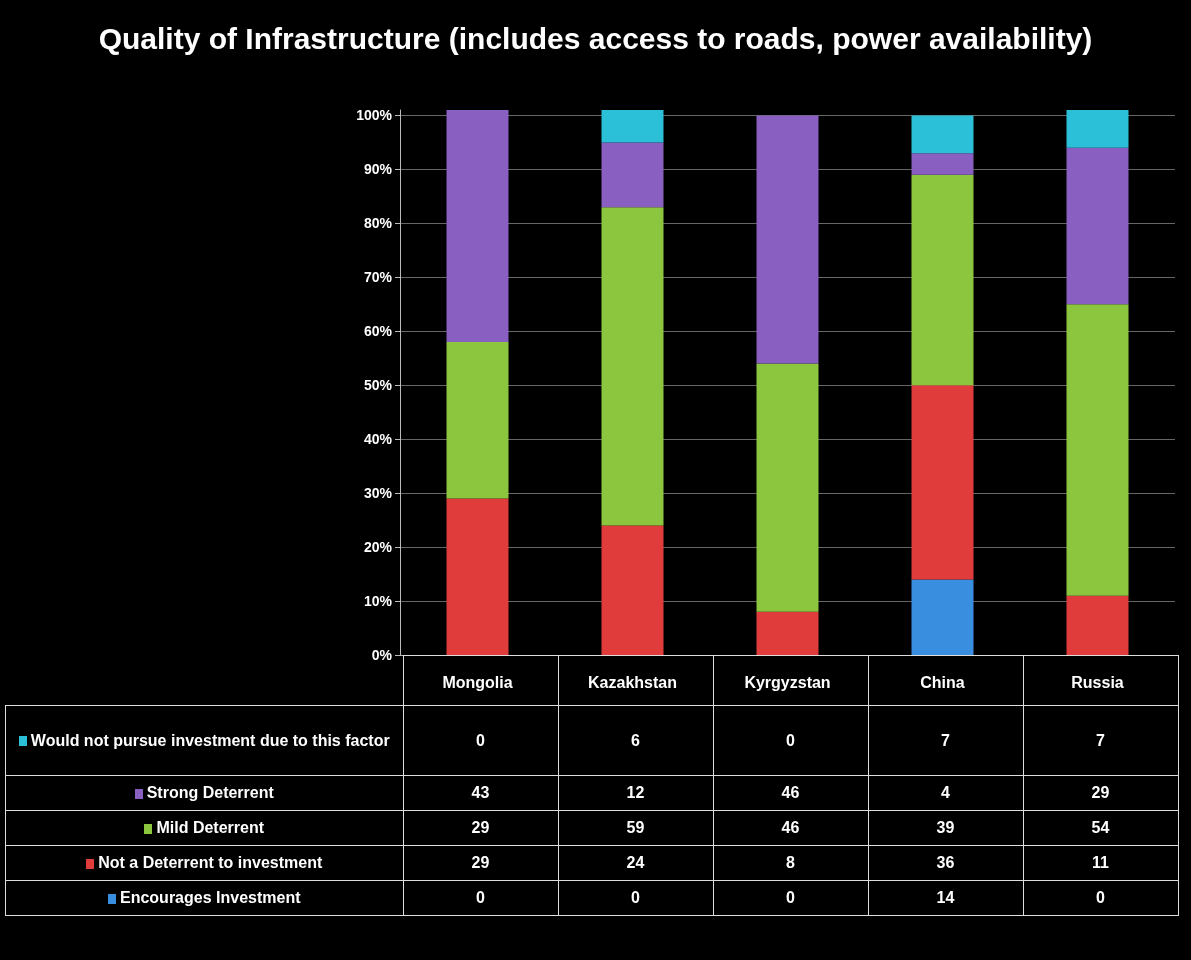  I want to click on data-label: 59, so click(635, 828).